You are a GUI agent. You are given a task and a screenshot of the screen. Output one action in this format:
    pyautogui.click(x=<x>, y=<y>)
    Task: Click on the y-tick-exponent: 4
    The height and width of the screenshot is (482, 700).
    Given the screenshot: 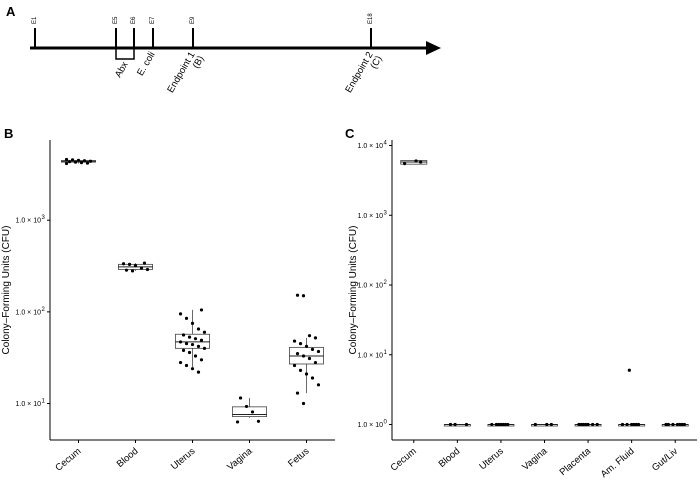 What is the action you would take?
    pyautogui.click(x=386, y=144)
    